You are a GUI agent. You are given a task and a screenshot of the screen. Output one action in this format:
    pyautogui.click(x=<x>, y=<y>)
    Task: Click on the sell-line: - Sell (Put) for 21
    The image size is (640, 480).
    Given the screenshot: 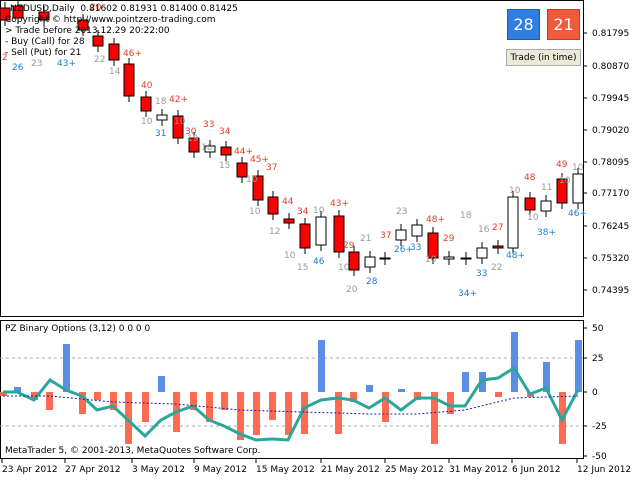 What is the action you would take?
    pyautogui.click(x=43, y=53)
    